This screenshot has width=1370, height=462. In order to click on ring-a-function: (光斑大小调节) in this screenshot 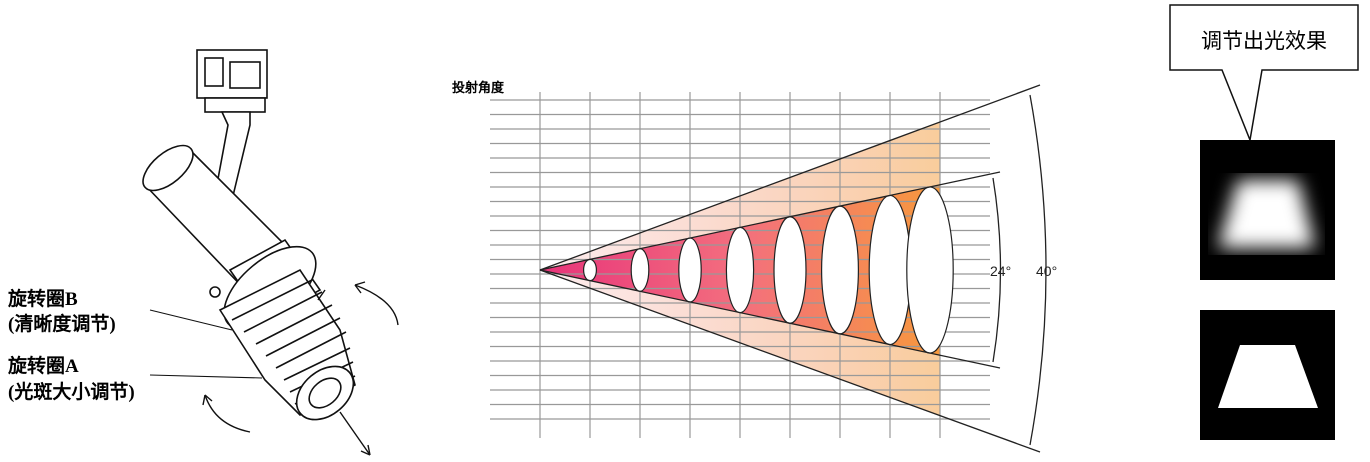, I will do `click(71, 391)`.